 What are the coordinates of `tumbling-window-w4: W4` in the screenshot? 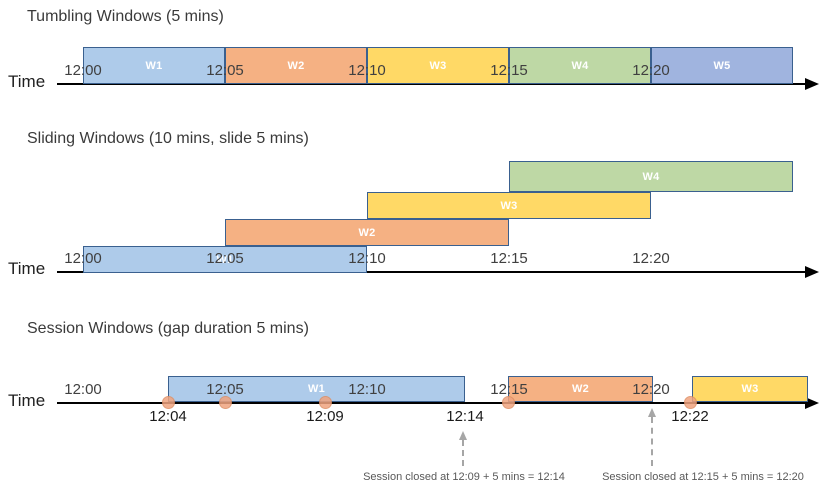 It's located at (580, 65).